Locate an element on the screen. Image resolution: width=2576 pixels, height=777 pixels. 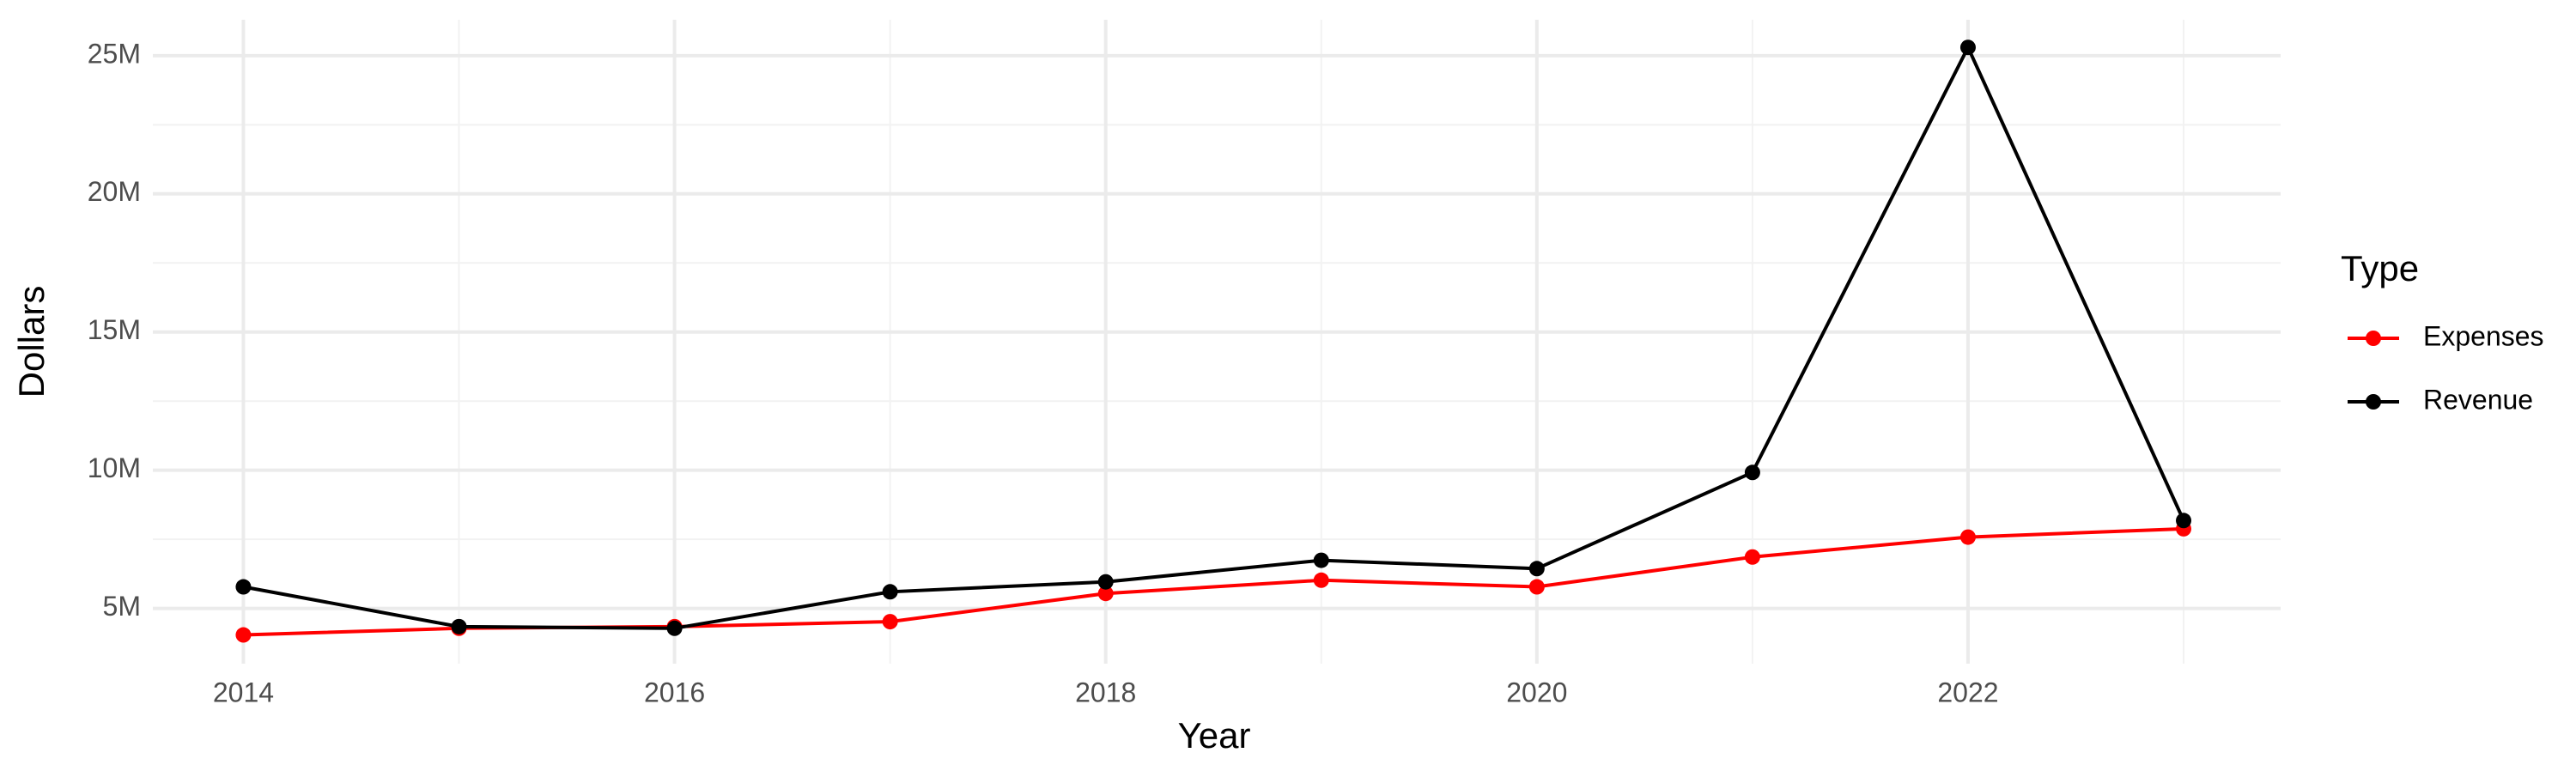
y-tick-label: 20M is located at coordinates (114, 191).